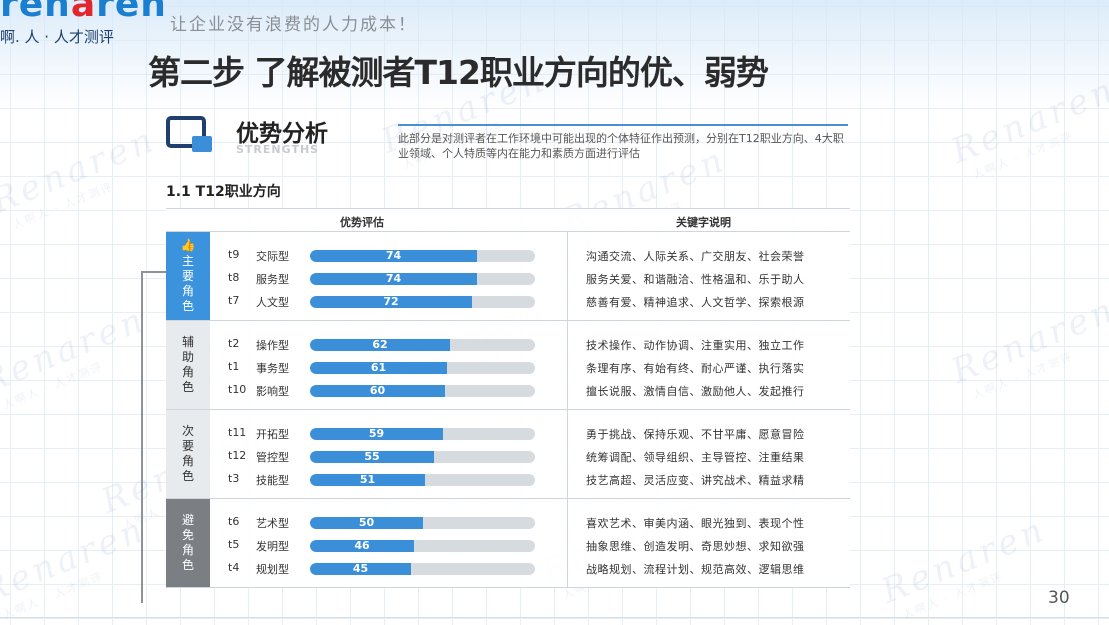 The width and height of the screenshot is (1109, 625). I want to click on brand-logo: renaren, so click(83, 12).